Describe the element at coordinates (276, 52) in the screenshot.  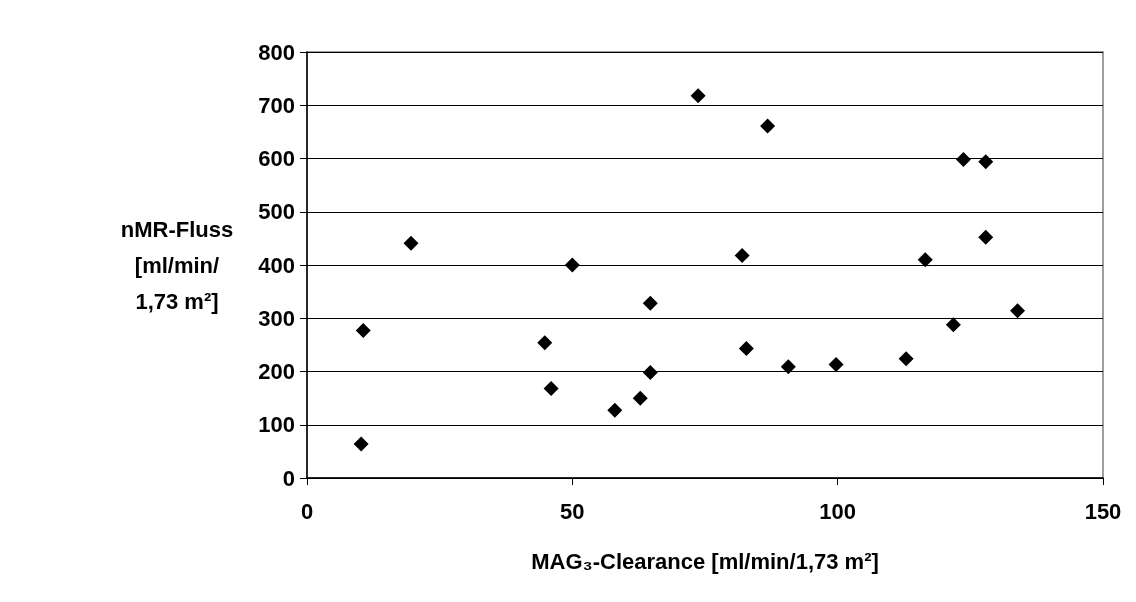
I see `y-tick-label: 800` at that location.